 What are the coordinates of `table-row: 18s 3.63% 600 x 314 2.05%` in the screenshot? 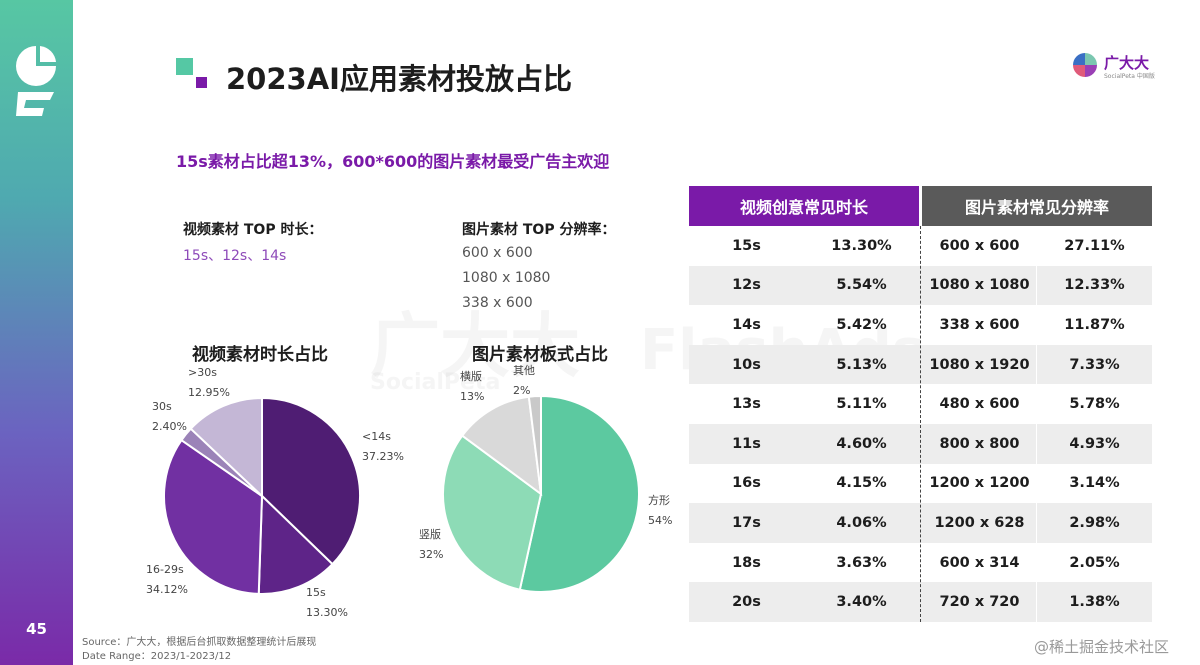 It's located at (920, 563).